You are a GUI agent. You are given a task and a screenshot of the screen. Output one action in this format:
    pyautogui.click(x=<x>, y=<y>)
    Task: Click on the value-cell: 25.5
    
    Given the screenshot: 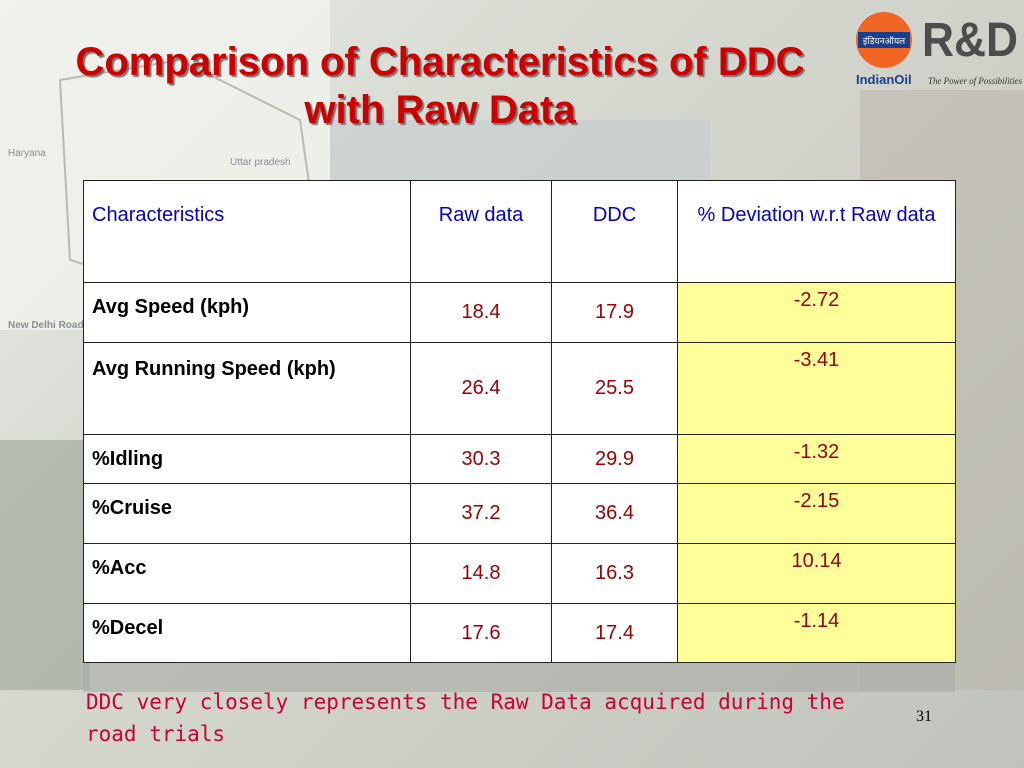 What is the action you would take?
    pyautogui.click(x=614, y=388)
    